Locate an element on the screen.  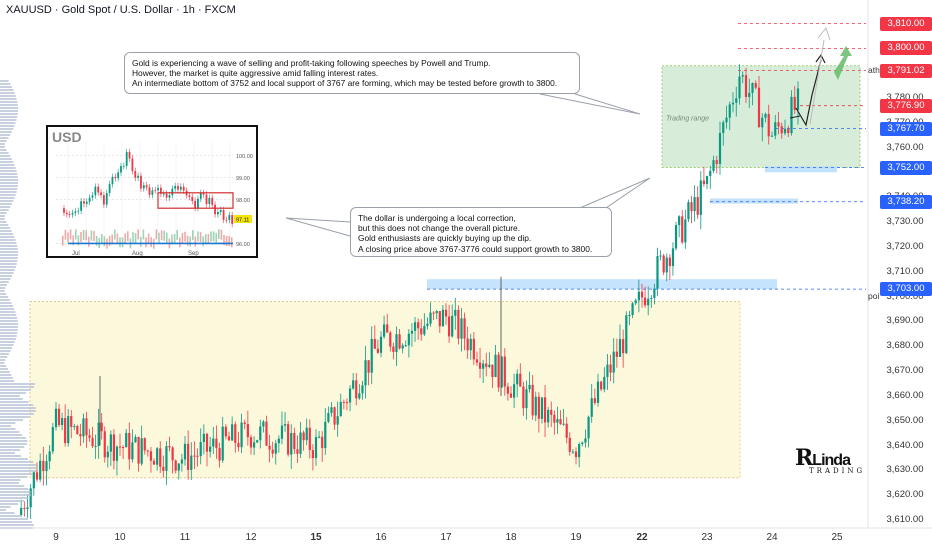
x-tick-label: 10 is located at coordinates (120, 537).